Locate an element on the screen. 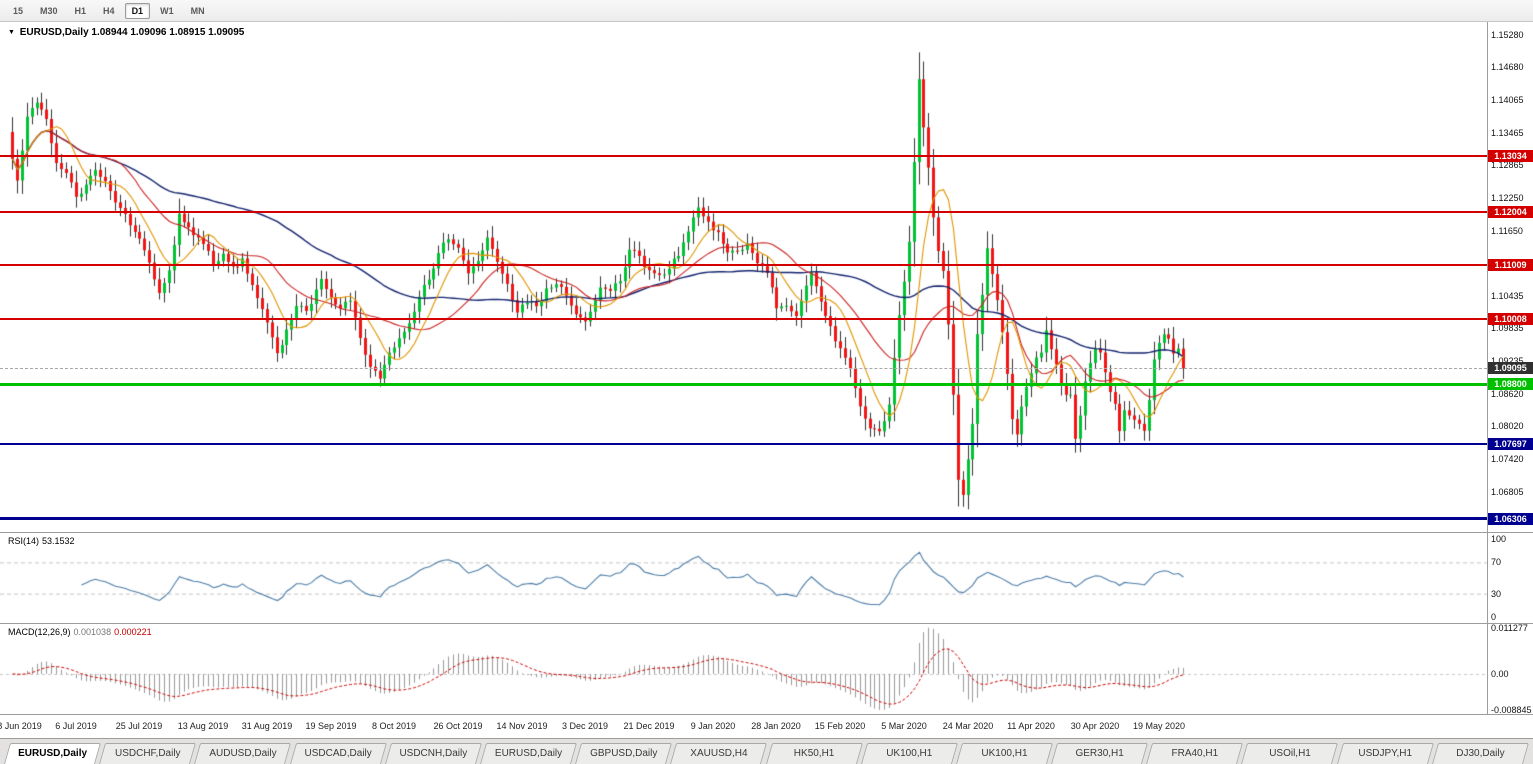 Image resolution: width=1533 pixels, height=764 pixels. chart-tab-fra40-h1: FRA40,H1 is located at coordinates (1195, 753).